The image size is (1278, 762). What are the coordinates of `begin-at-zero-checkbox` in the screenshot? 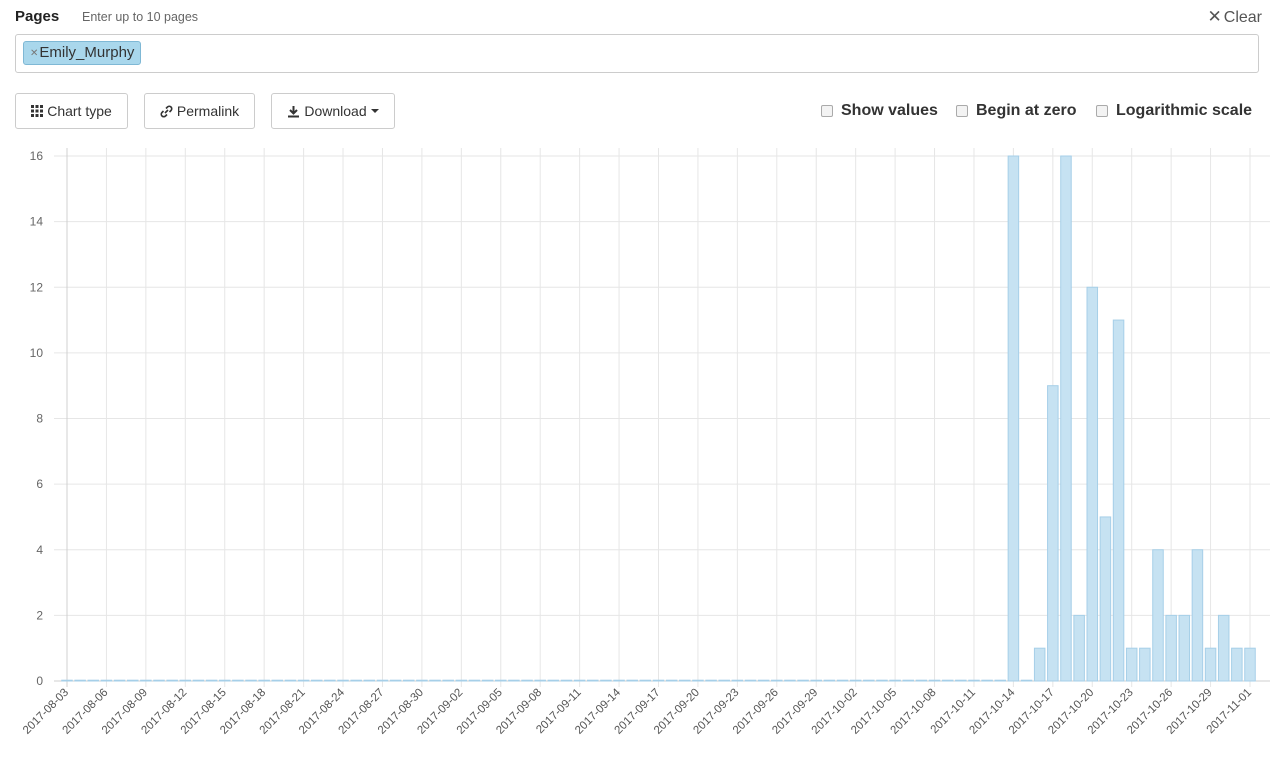 It's located at (962, 111).